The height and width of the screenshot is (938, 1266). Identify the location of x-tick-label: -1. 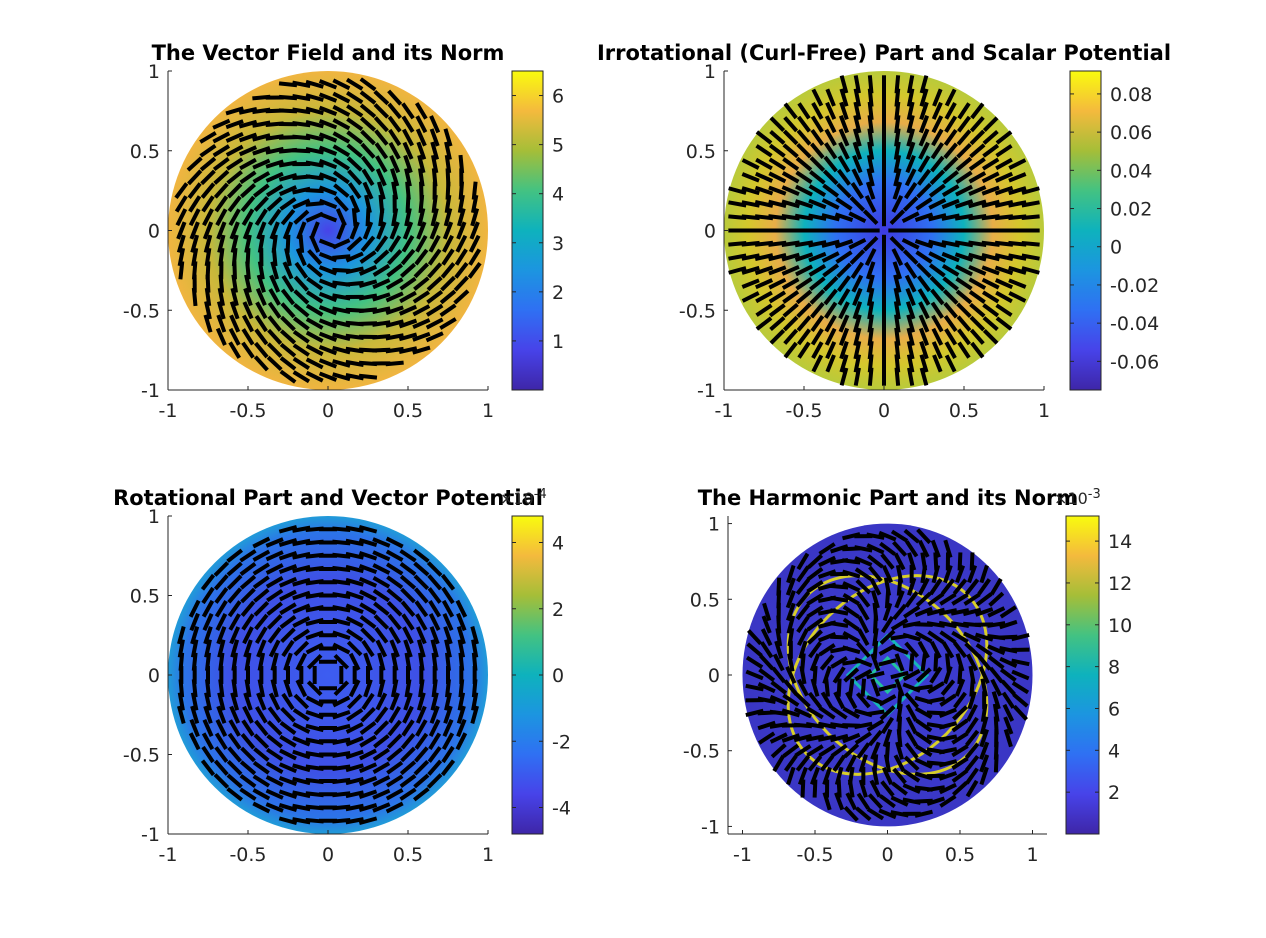
(742, 855).